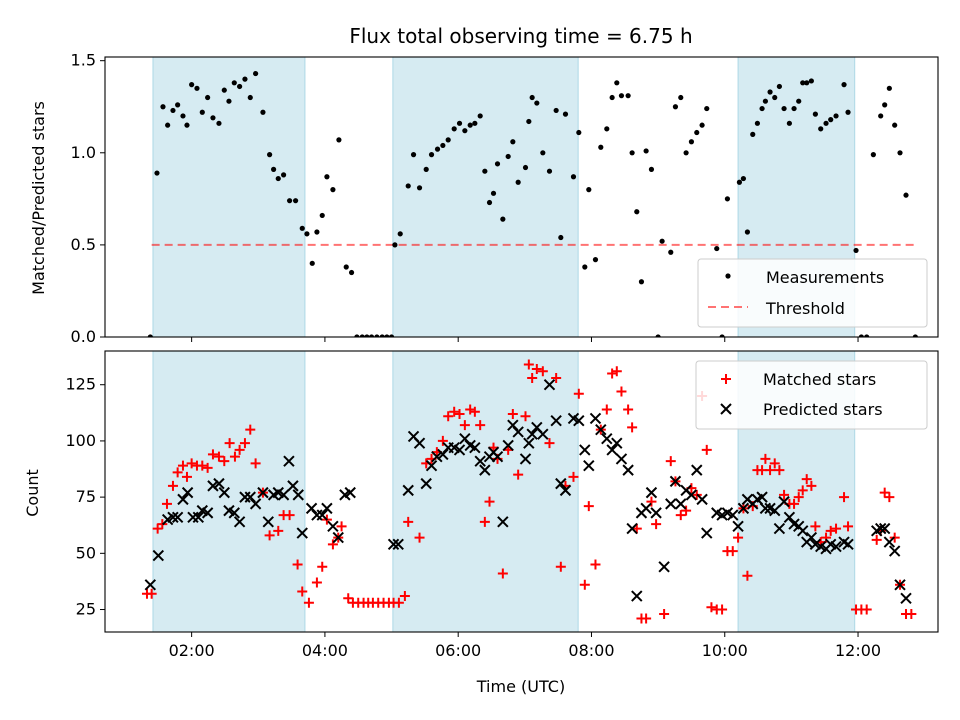 The image size is (960, 720). Describe the element at coordinates (726, 379) in the screenshot. I see `legend-matched-marker` at that location.